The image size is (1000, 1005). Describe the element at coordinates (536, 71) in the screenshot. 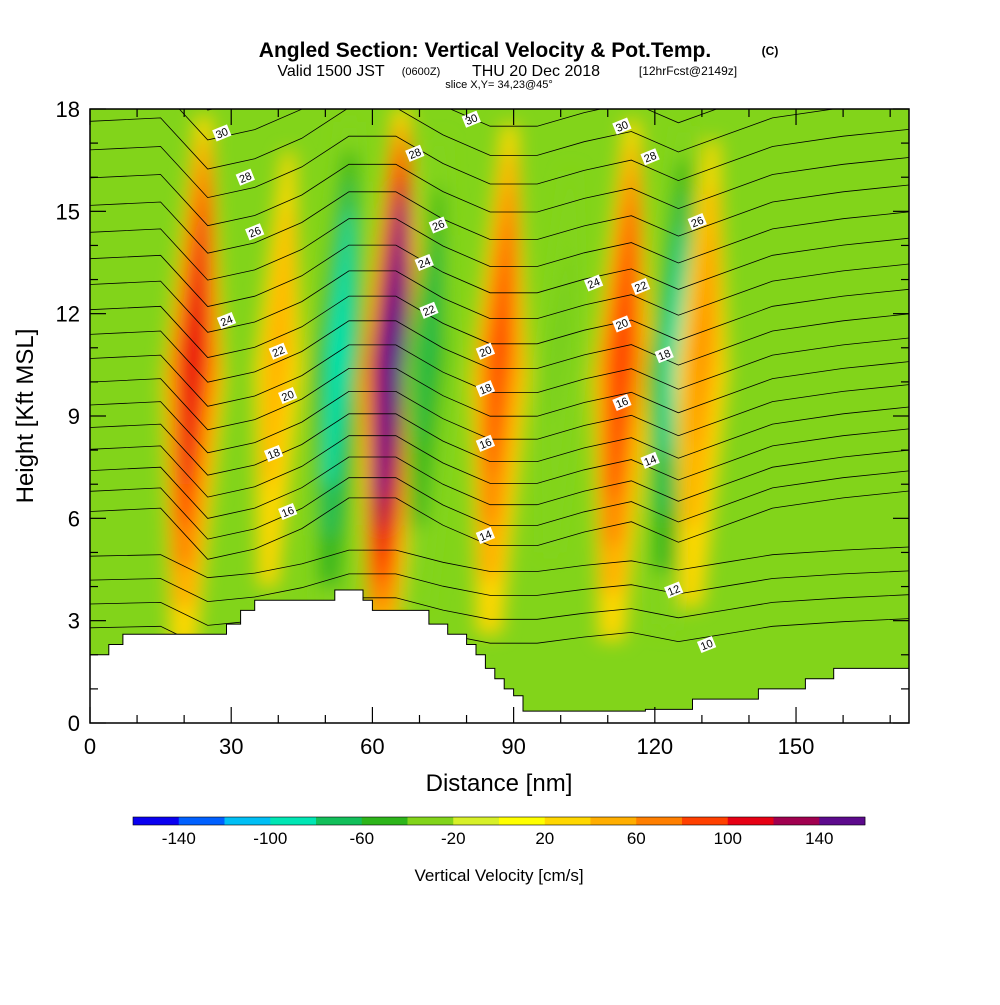

I see `valid-date-text: THU 20 Dec 2018` at that location.